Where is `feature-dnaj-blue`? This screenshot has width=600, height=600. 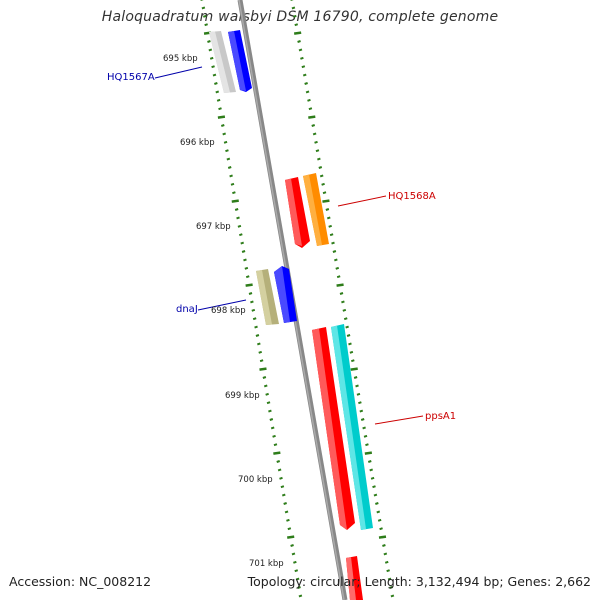 feature-dnaj-blue is located at coordinates (285, 294).